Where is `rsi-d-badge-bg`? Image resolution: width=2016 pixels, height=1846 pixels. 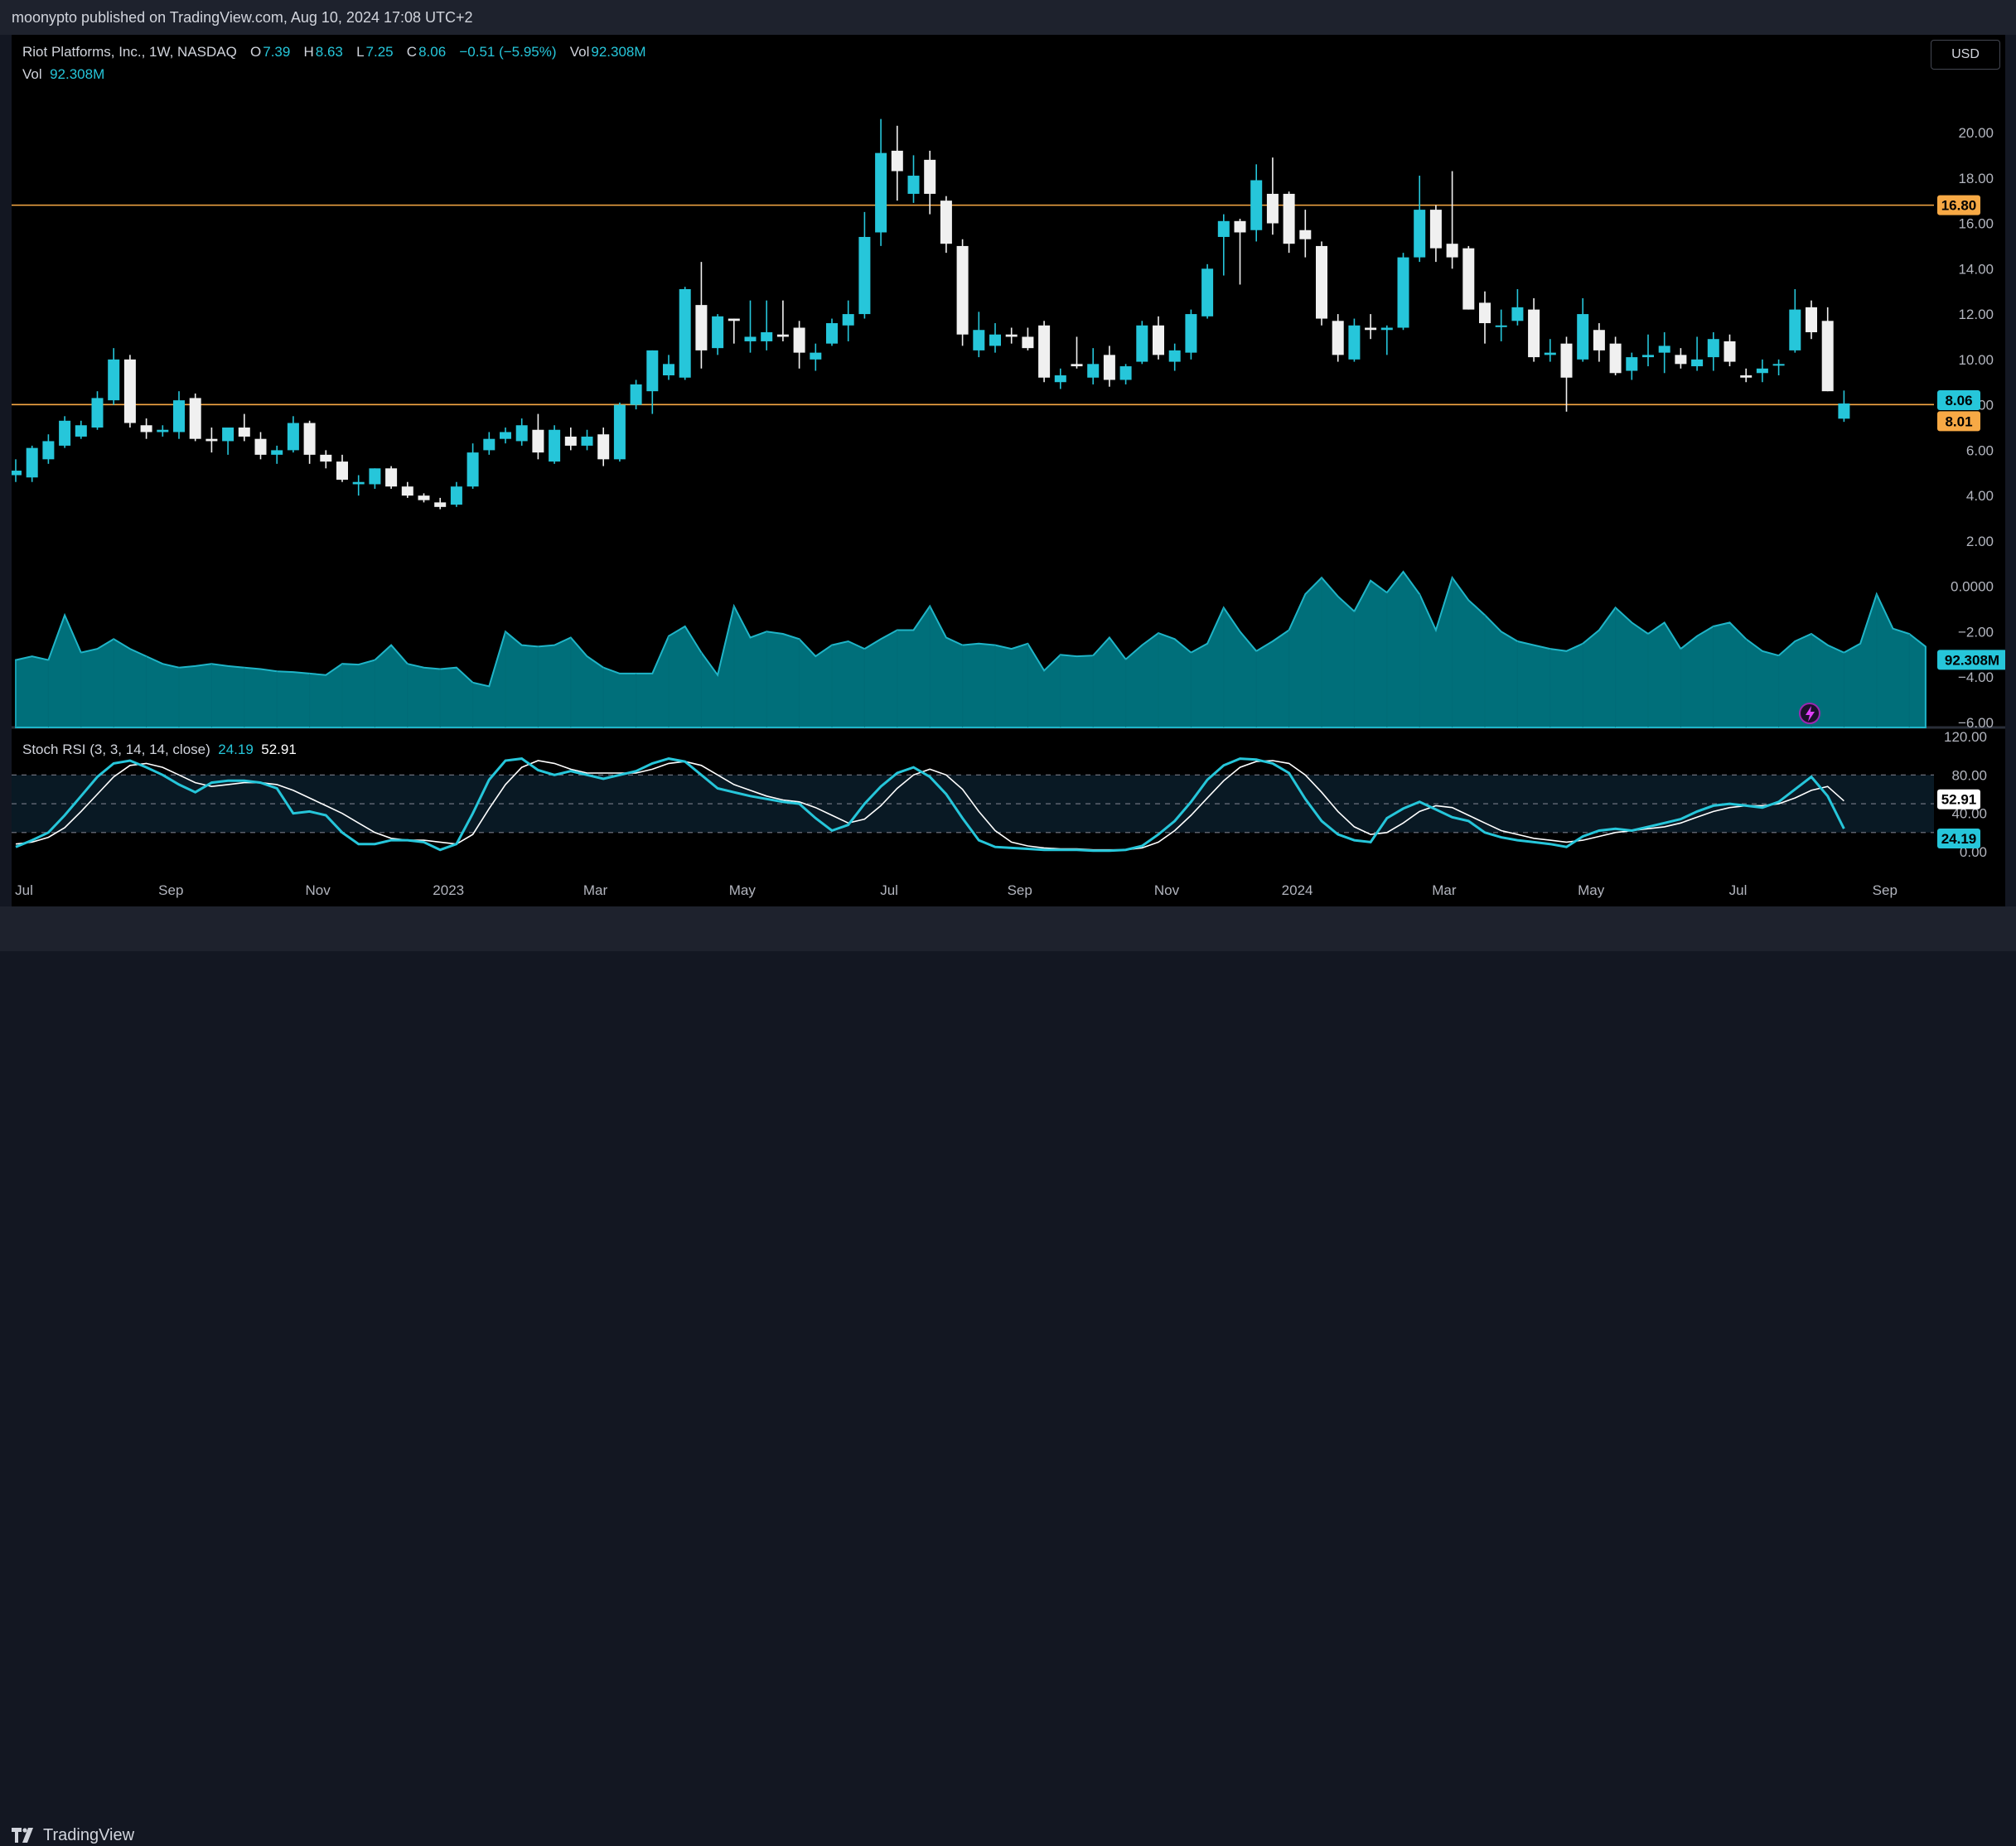
rsi-d-badge-bg is located at coordinates (1958, 799).